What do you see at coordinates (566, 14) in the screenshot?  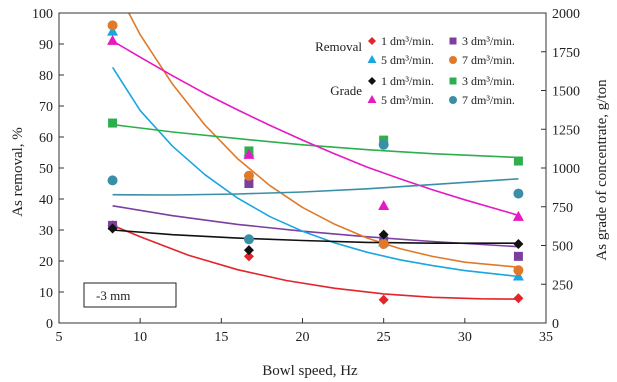 I see `y-right-tick-label: 2000` at bounding box center [566, 14].